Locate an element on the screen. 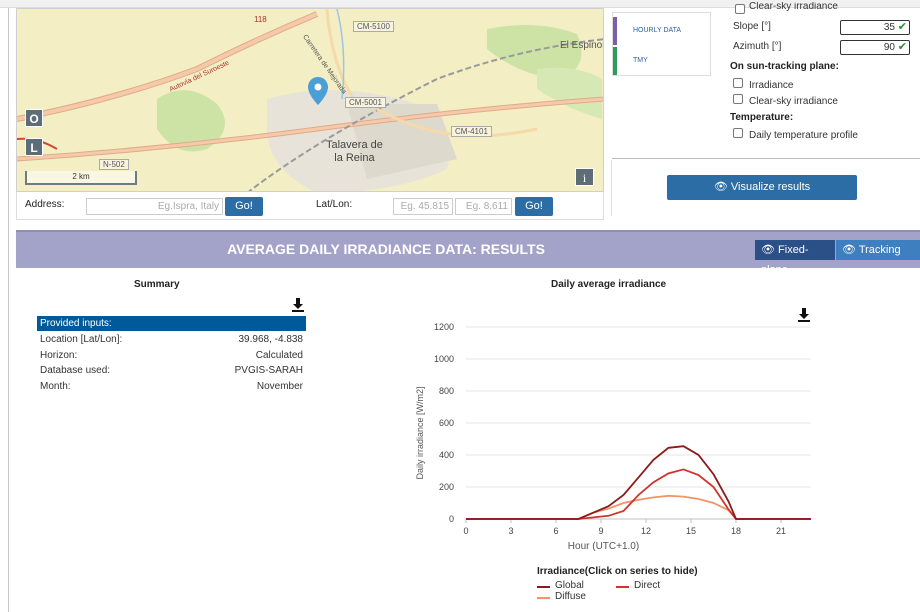 This screenshot has width=920, height=612. y-axis-label: Daily irradiance [W/m2] is located at coordinates (420, 432).